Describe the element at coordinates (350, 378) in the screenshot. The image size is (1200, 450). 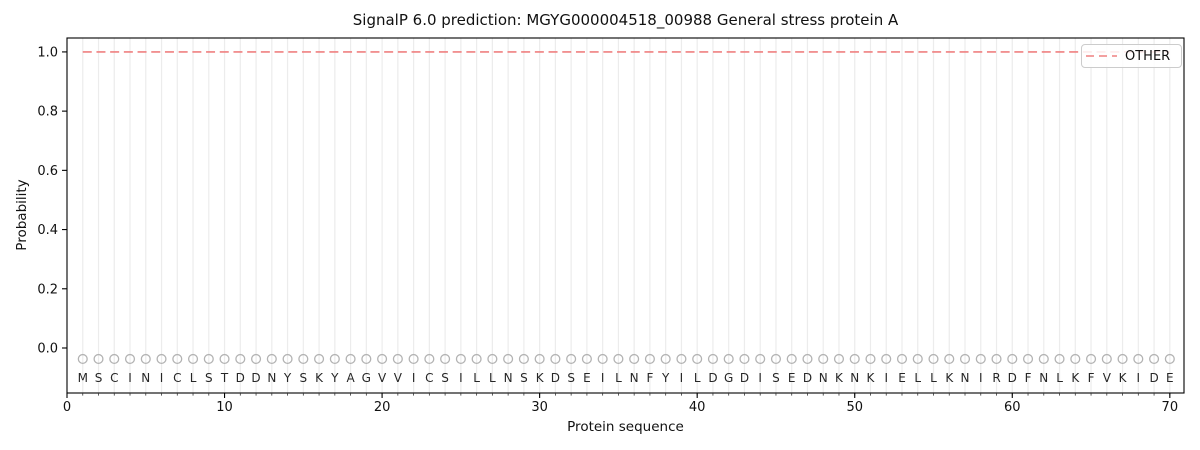
I see `sequence-letter: A` at that location.